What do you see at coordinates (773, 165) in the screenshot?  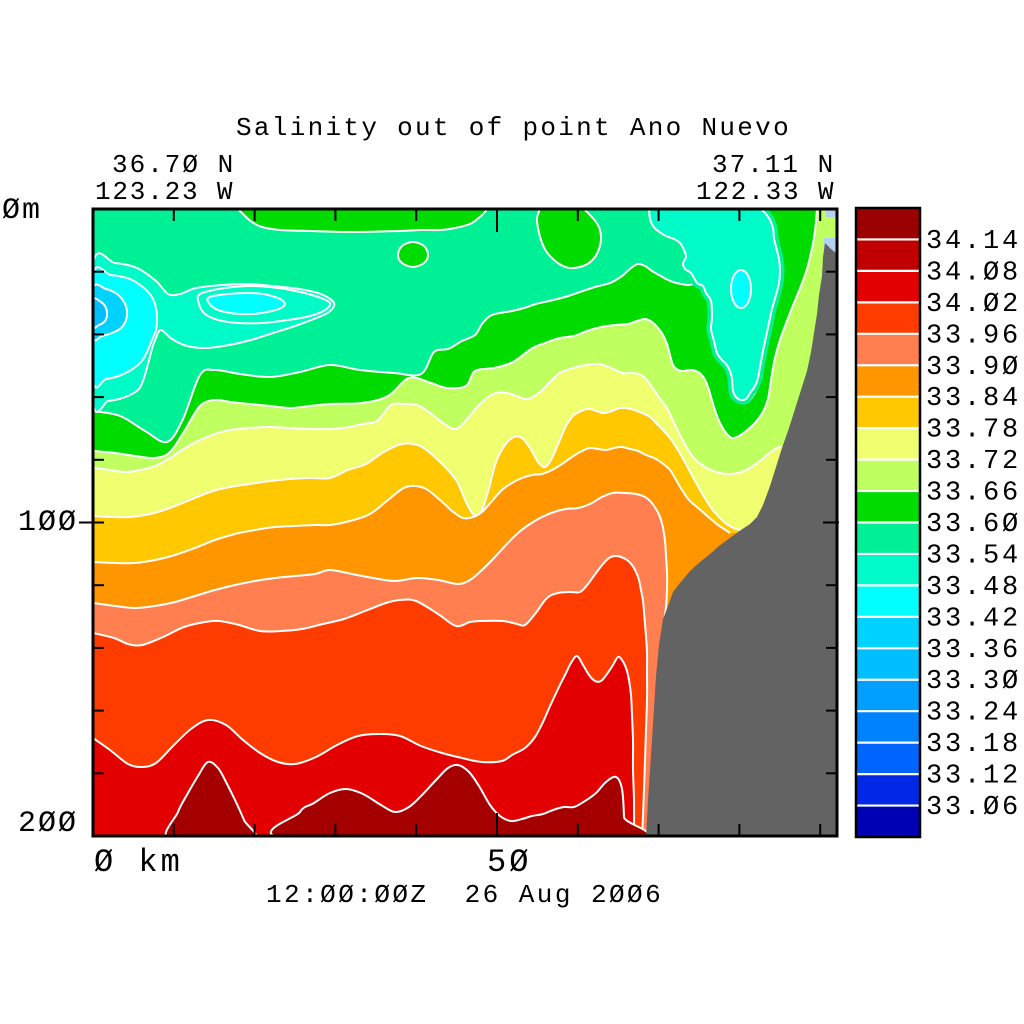 I see `svg-text: 37.11 N` at bounding box center [773, 165].